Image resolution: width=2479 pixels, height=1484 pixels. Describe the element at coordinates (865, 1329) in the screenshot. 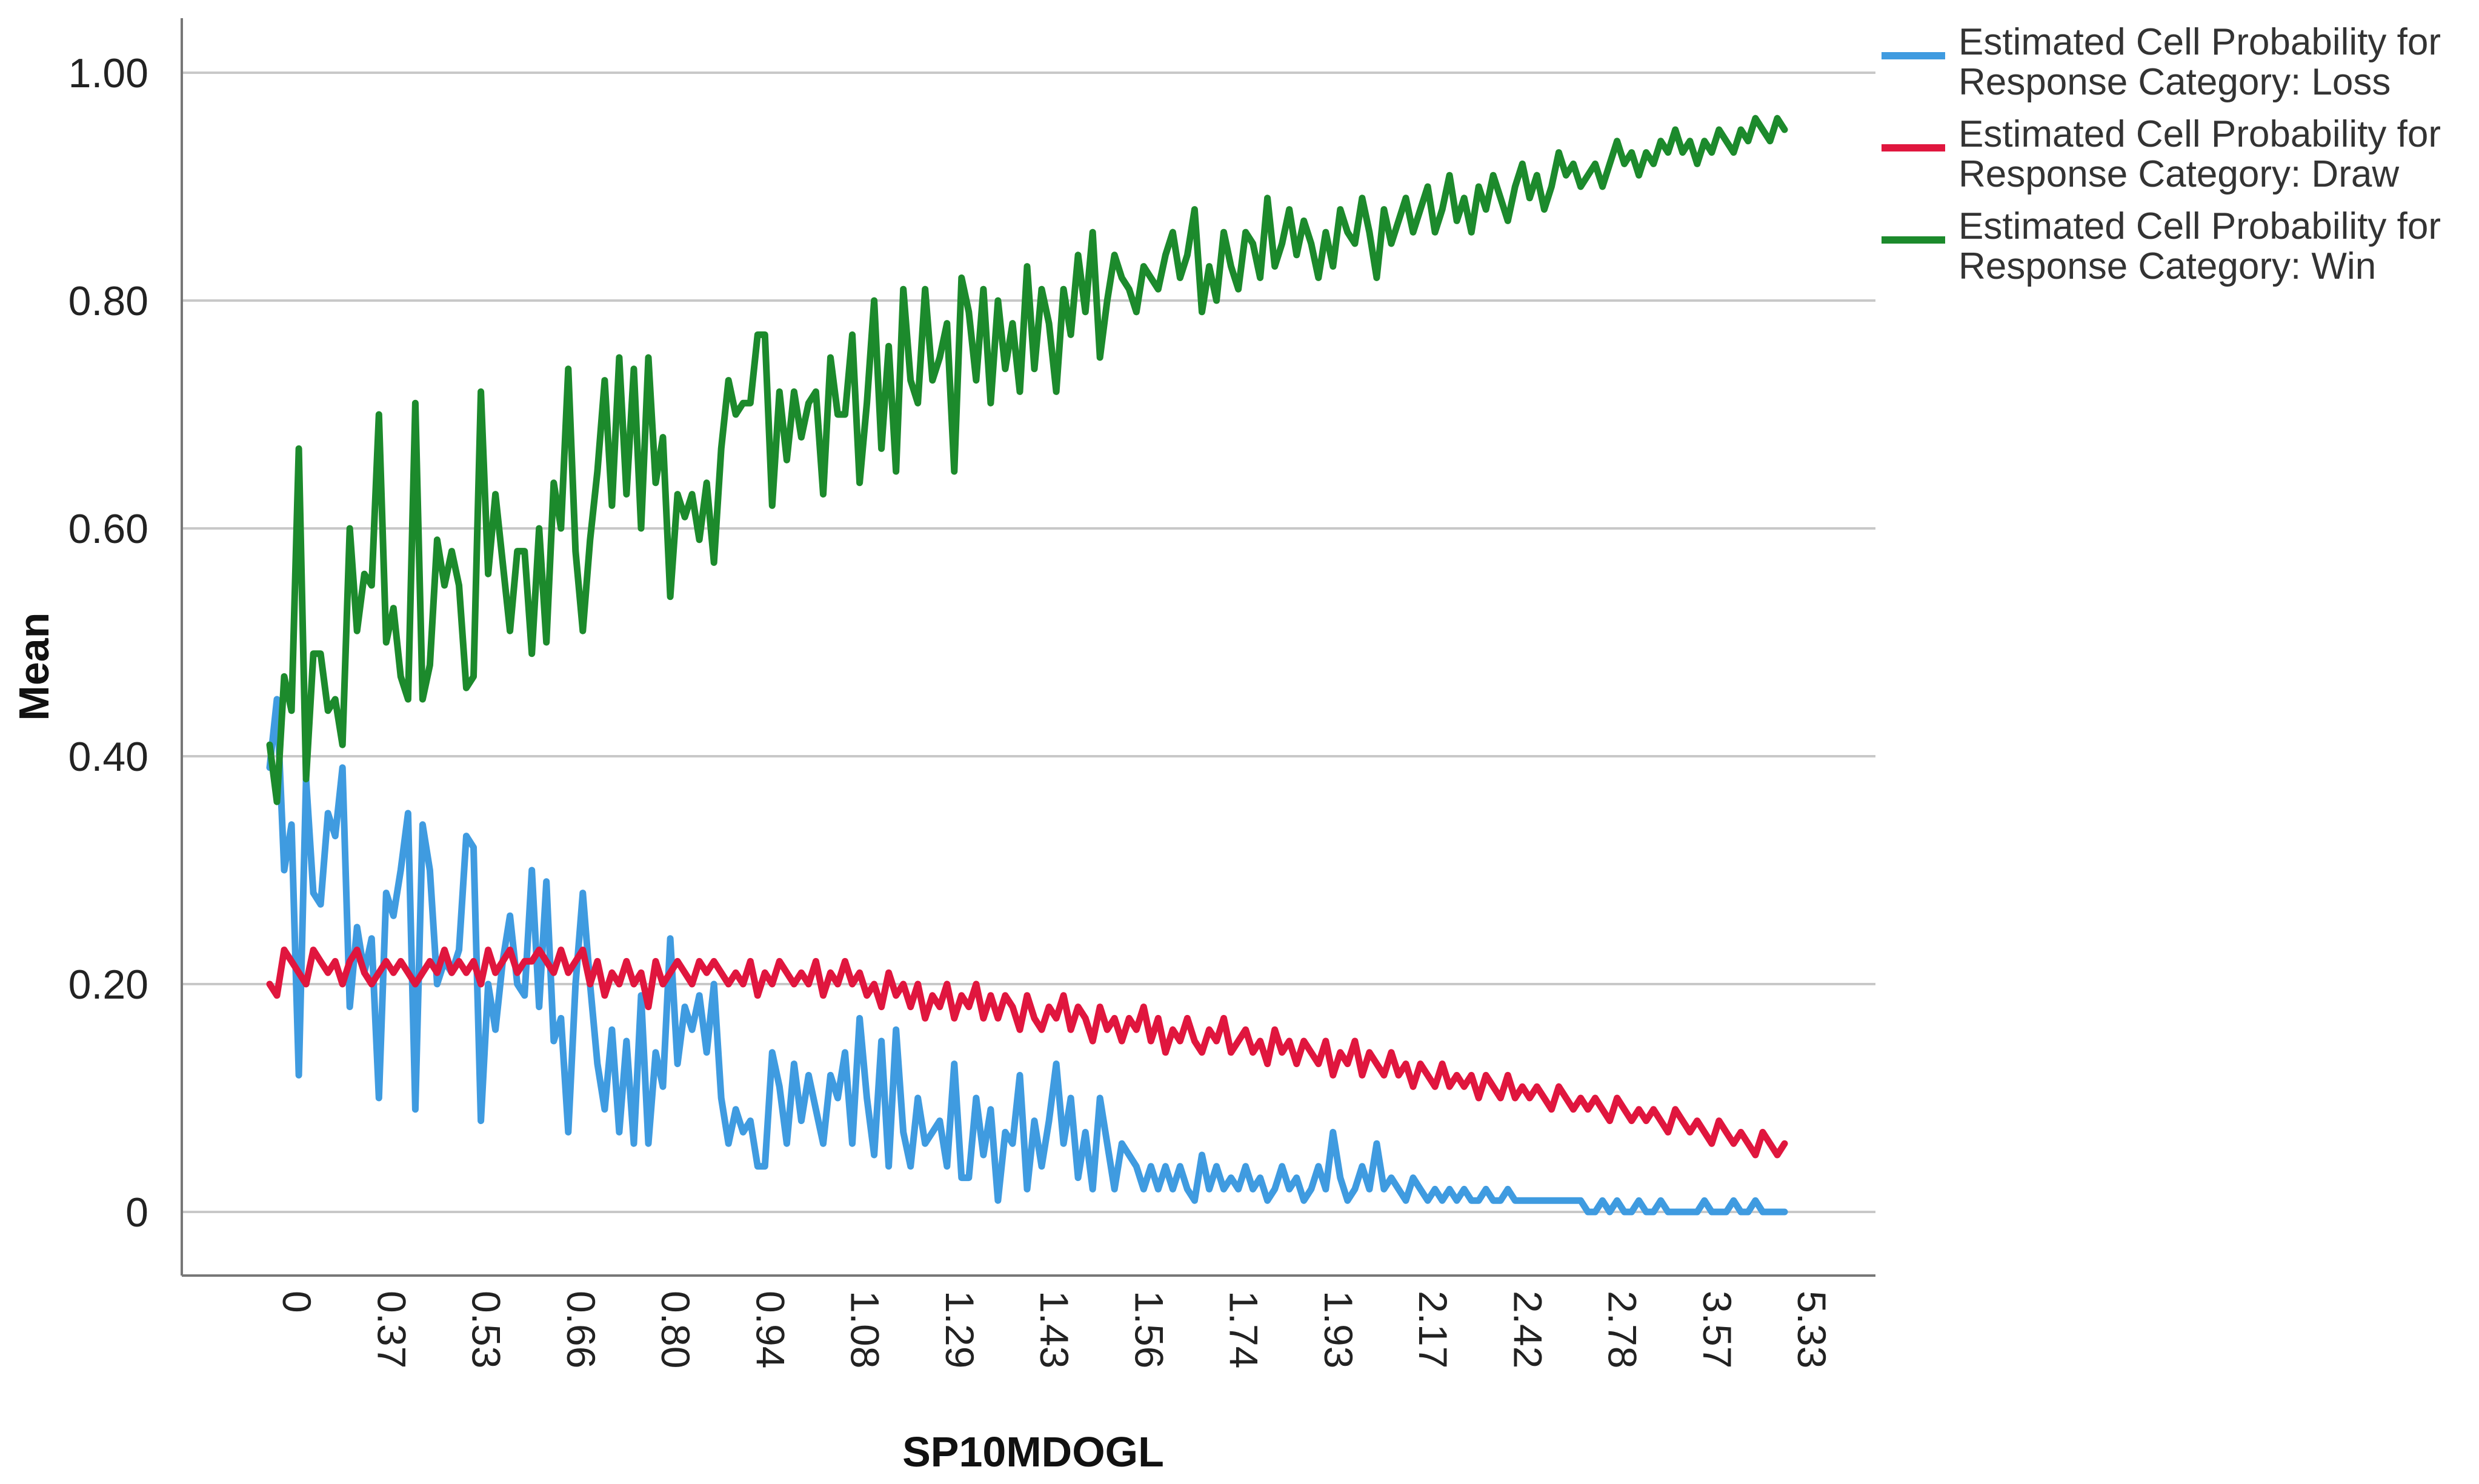

I see `x-tick-label: 1.08` at that location.